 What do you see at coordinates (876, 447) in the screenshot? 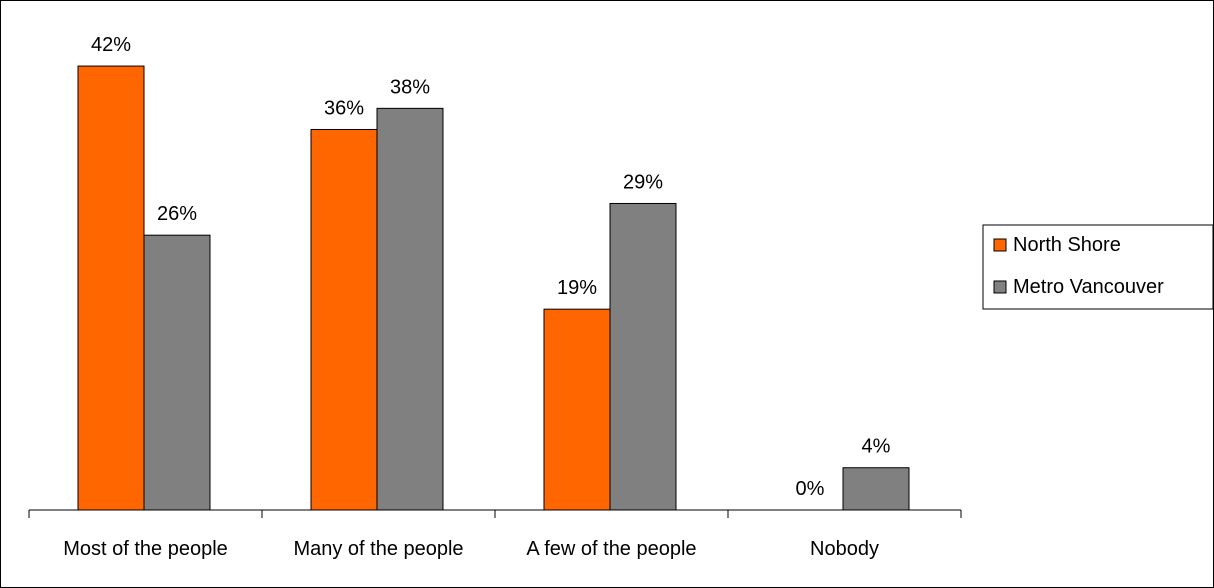
I see `data-label: 4%` at bounding box center [876, 447].